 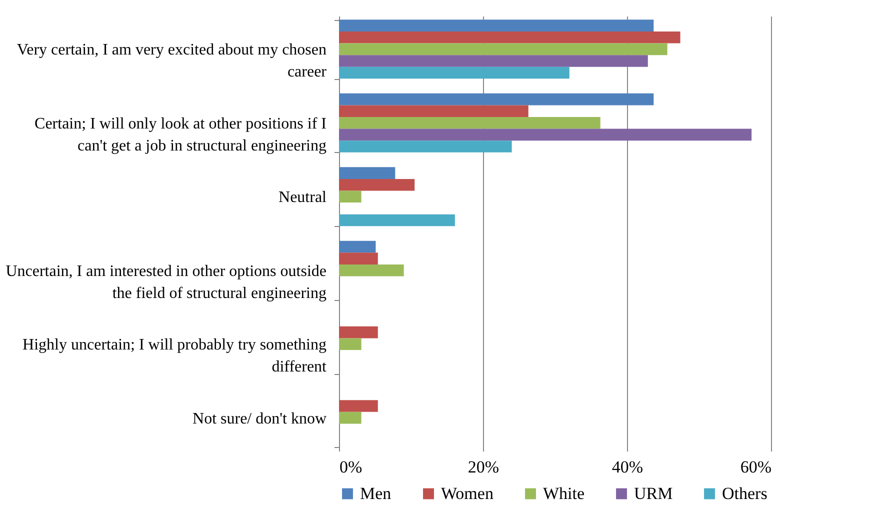 I want to click on x-tick-label: 0%, so click(x=351, y=467).